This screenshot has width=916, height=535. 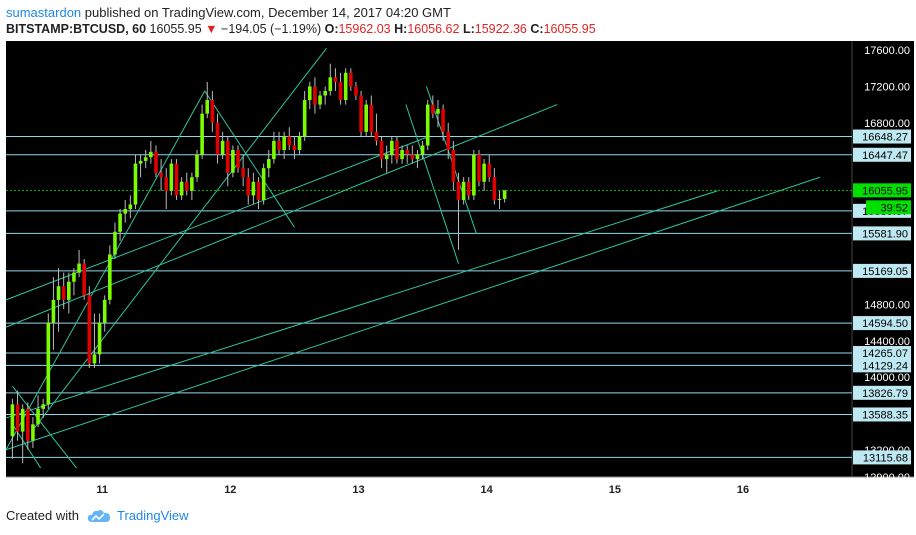 I want to click on tradingview-link: TradingView, so click(x=152, y=515).